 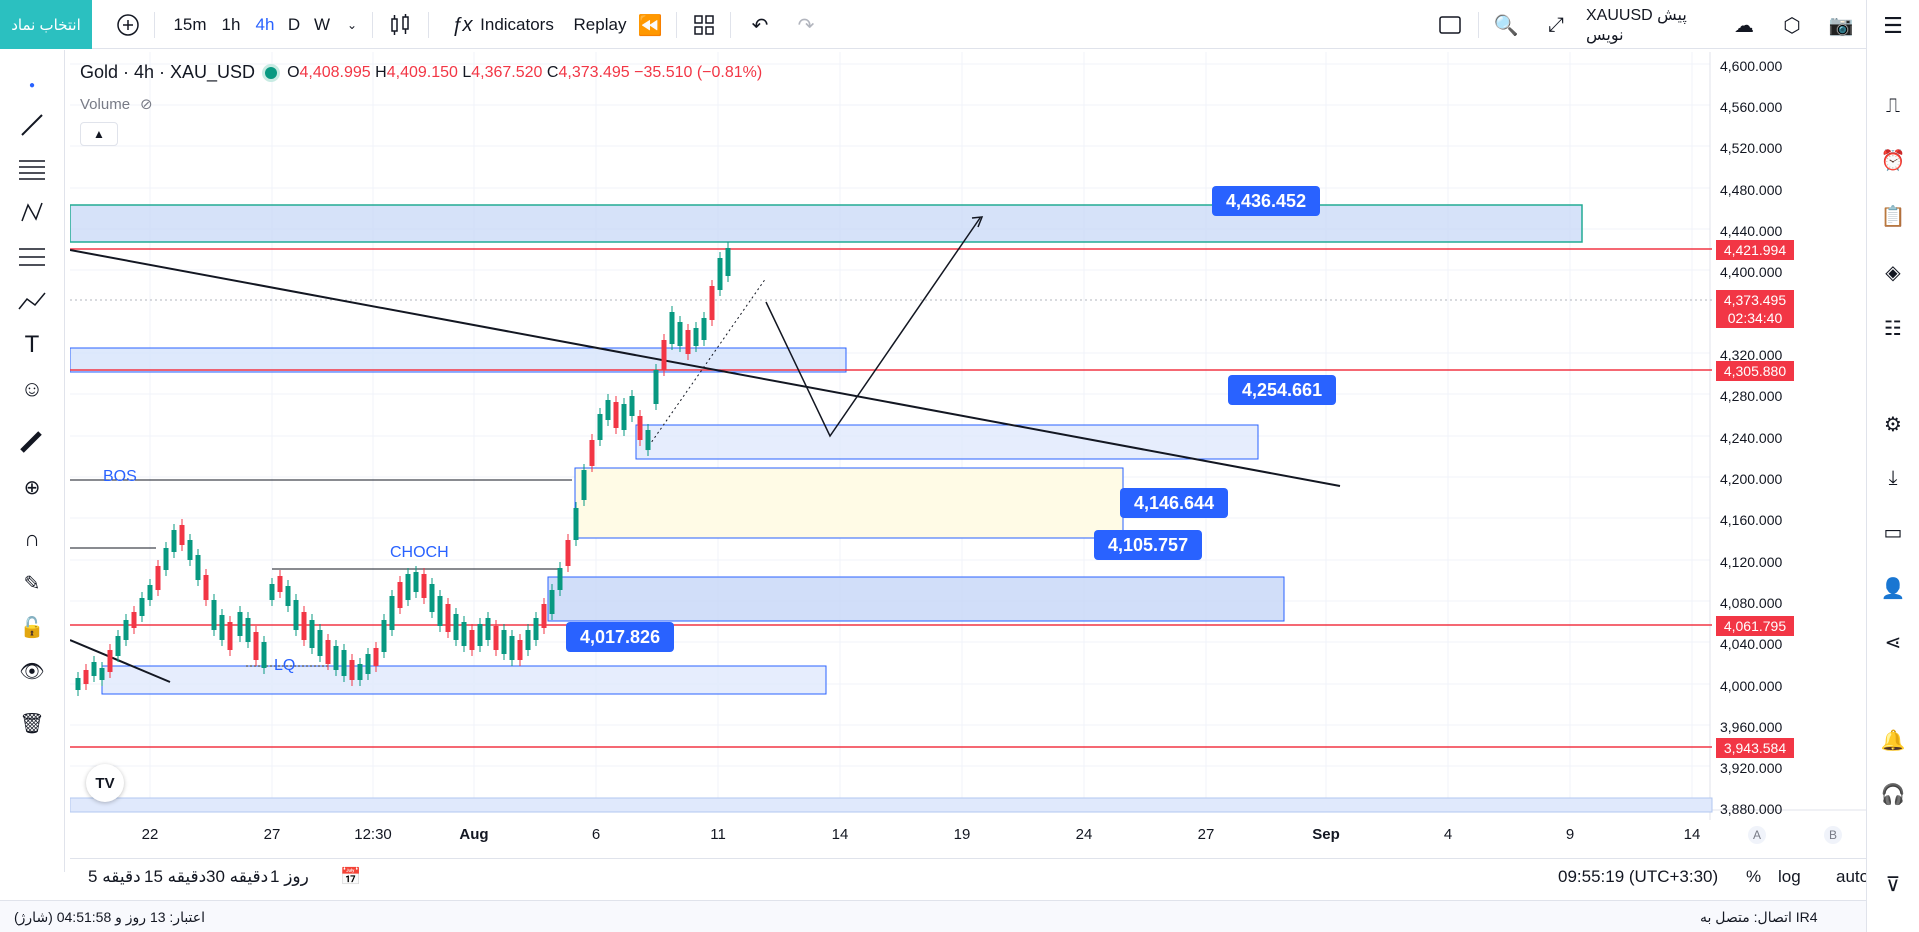 I want to click on user-icon: 👤, so click(x=1893, y=588).